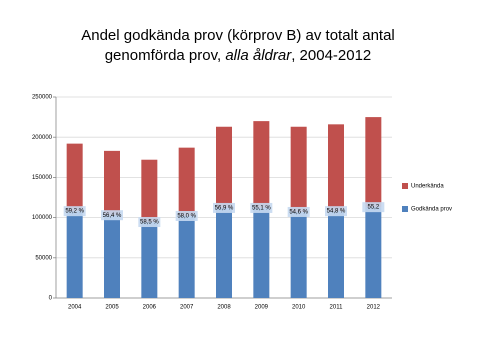  Describe the element at coordinates (42, 218) in the screenshot. I see `y-tick-label: 100000` at that location.